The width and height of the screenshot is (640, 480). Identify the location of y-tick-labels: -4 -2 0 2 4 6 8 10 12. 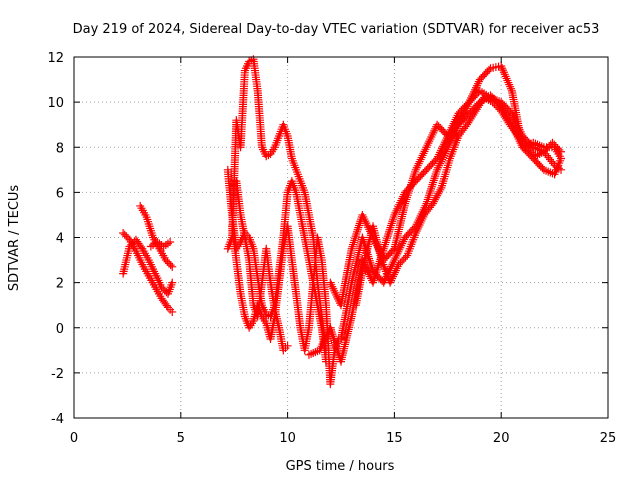
(55, 239).